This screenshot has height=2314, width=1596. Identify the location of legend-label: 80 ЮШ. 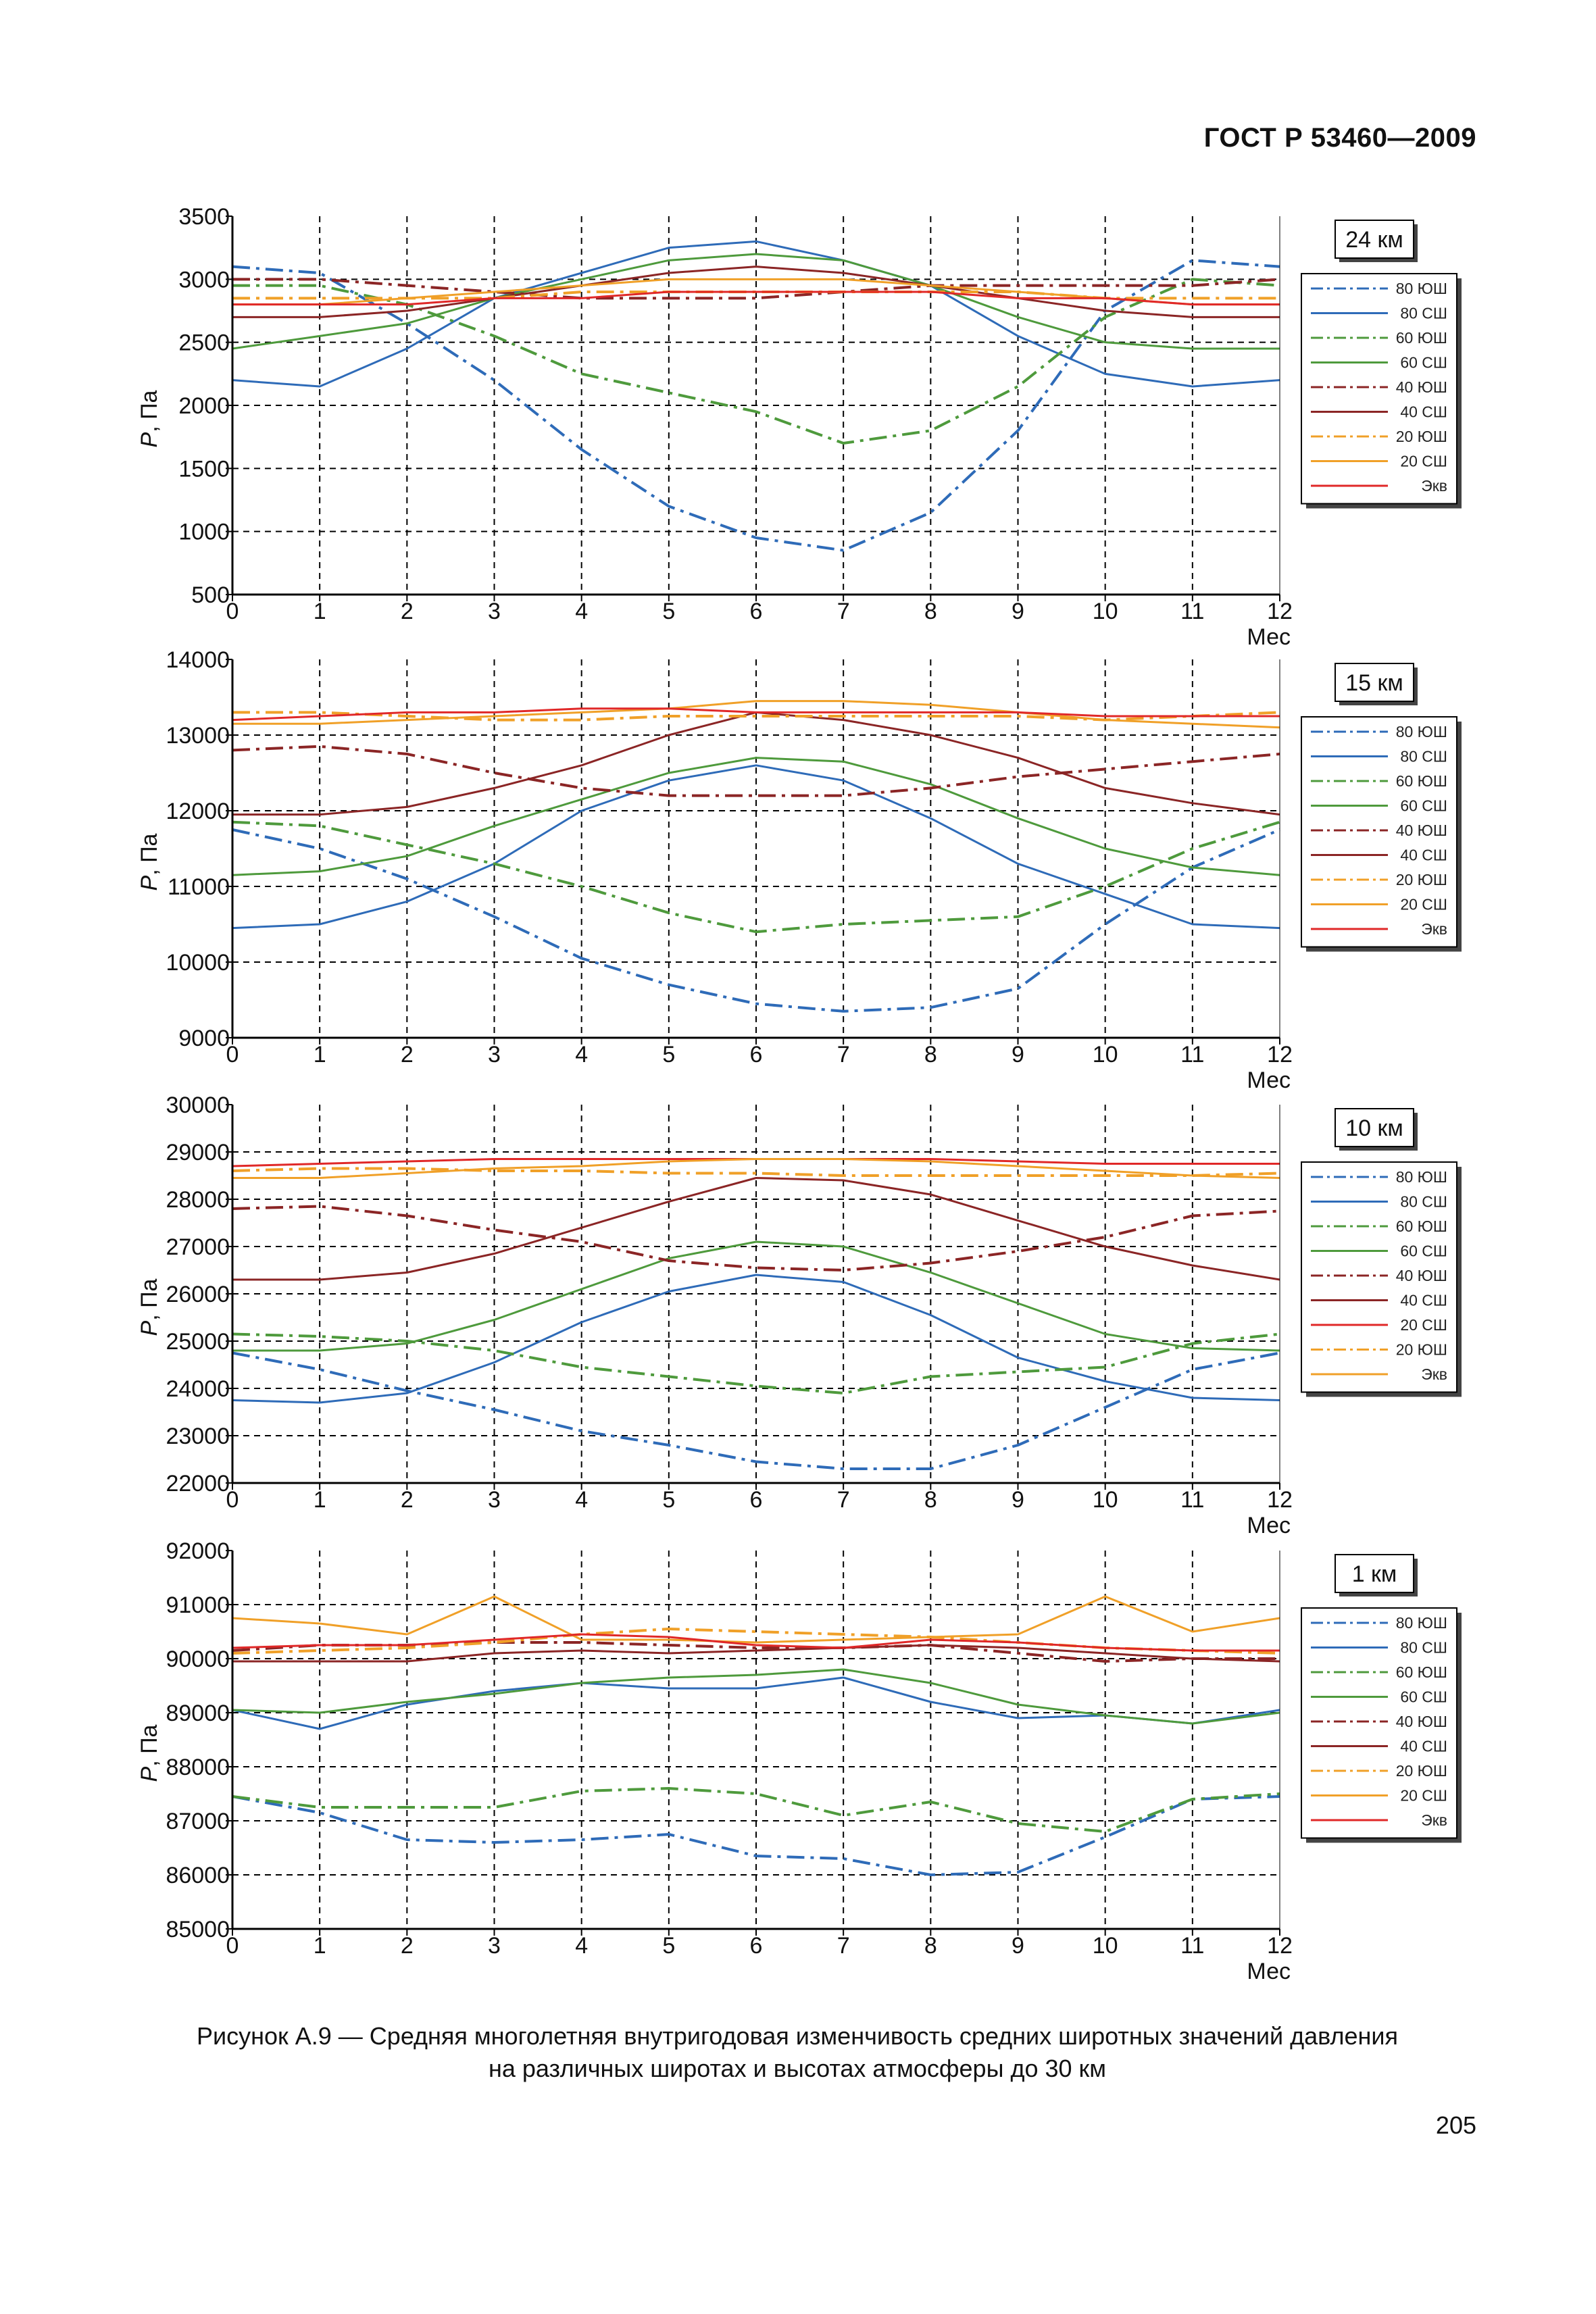
(1422, 1623).